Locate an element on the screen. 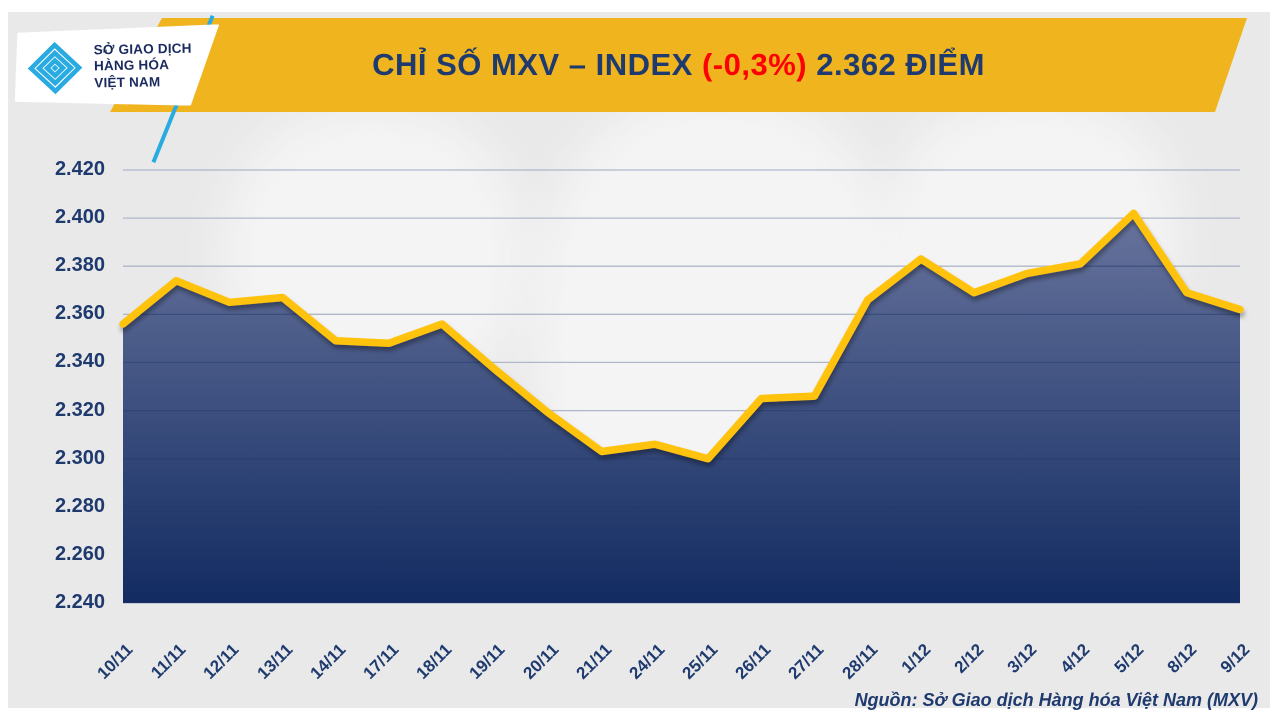 The height and width of the screenshot is (720, 1280). title-main: CHỈ SỐ MXV – INDEX is located at coordinates (537, 64).